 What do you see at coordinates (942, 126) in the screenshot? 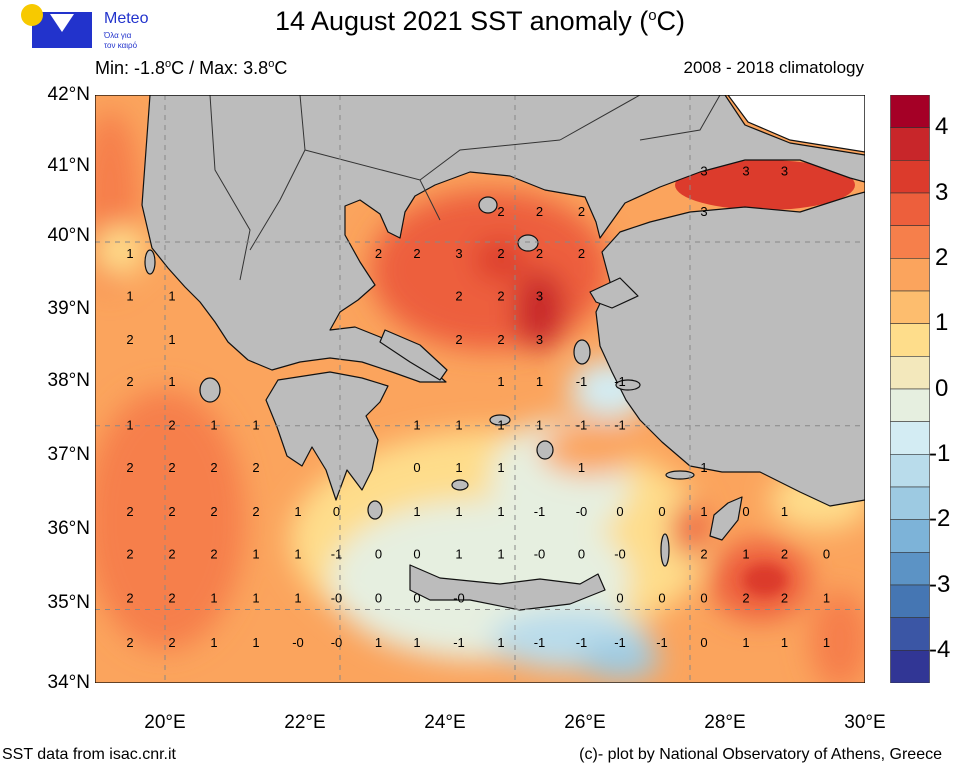
I see `colorbar-tick: 4` at bounding box center [942, 126].